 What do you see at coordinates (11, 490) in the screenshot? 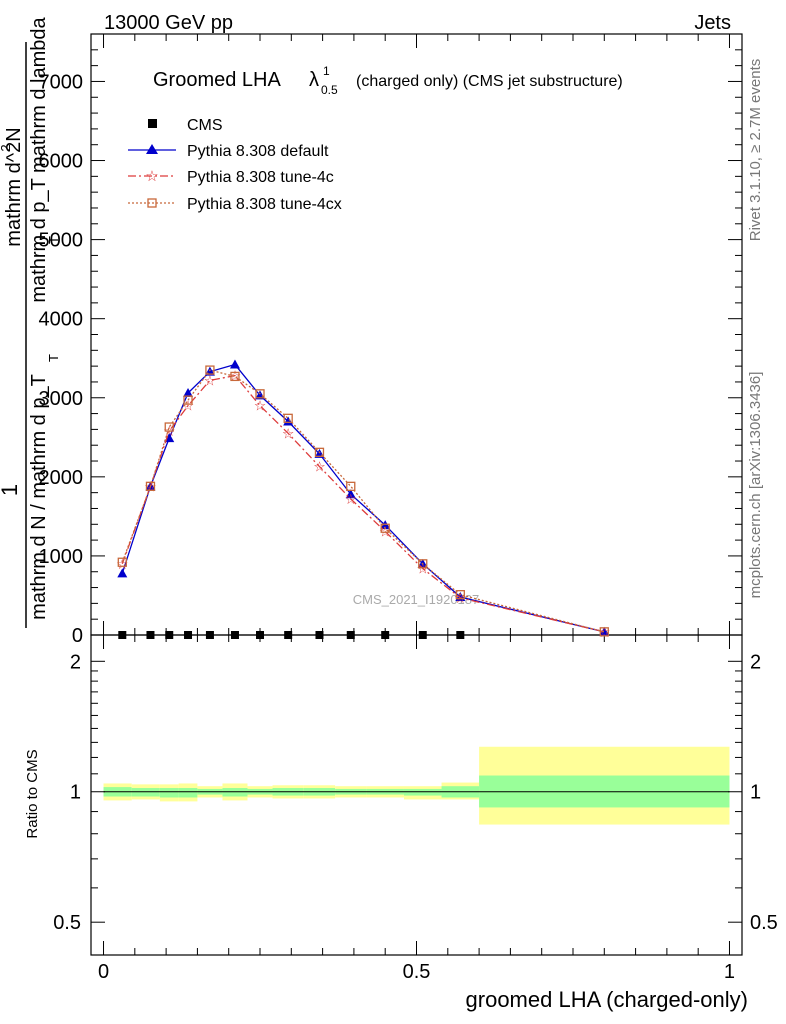
I see `y-label-one: 1` at bounding box center [11, 490].